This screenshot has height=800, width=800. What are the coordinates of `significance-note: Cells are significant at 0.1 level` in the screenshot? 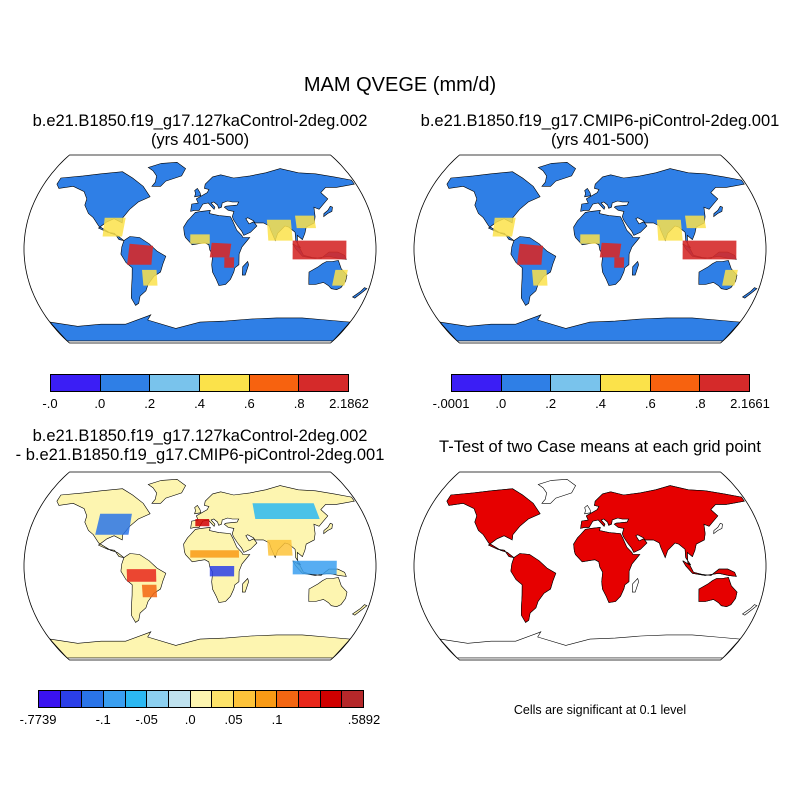 It's located at (600, 710).